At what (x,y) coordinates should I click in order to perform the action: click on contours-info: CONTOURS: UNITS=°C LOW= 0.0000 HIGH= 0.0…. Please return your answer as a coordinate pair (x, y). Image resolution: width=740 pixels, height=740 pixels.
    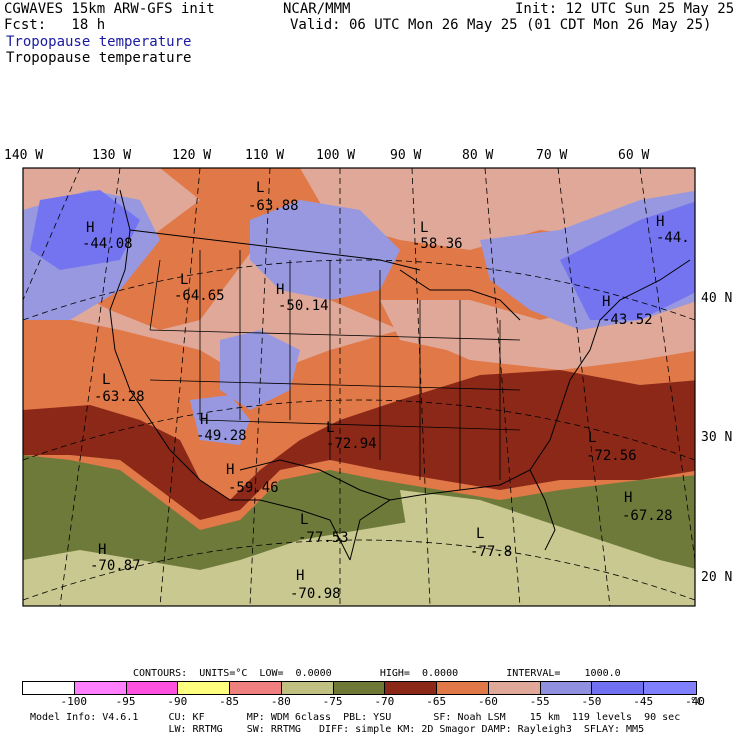
    Looking at the image, I should click on (377, 673).